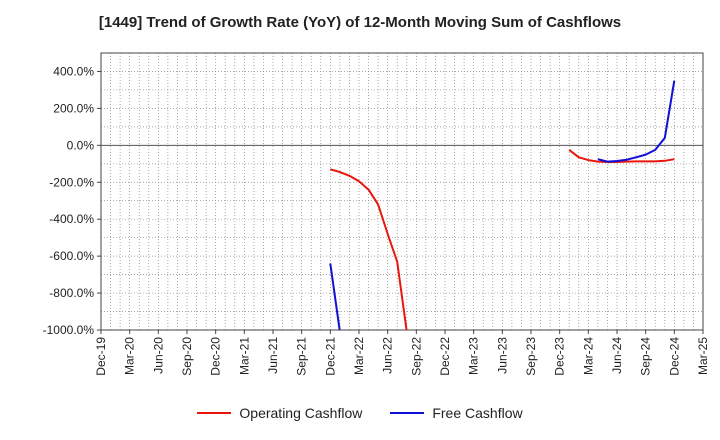 Image resolution: width=720 pixels, height=440 pixels. Describe the element at coordinates (216, 356) in the screenshot. I see `x-tick-label: Dec-20` at that location.